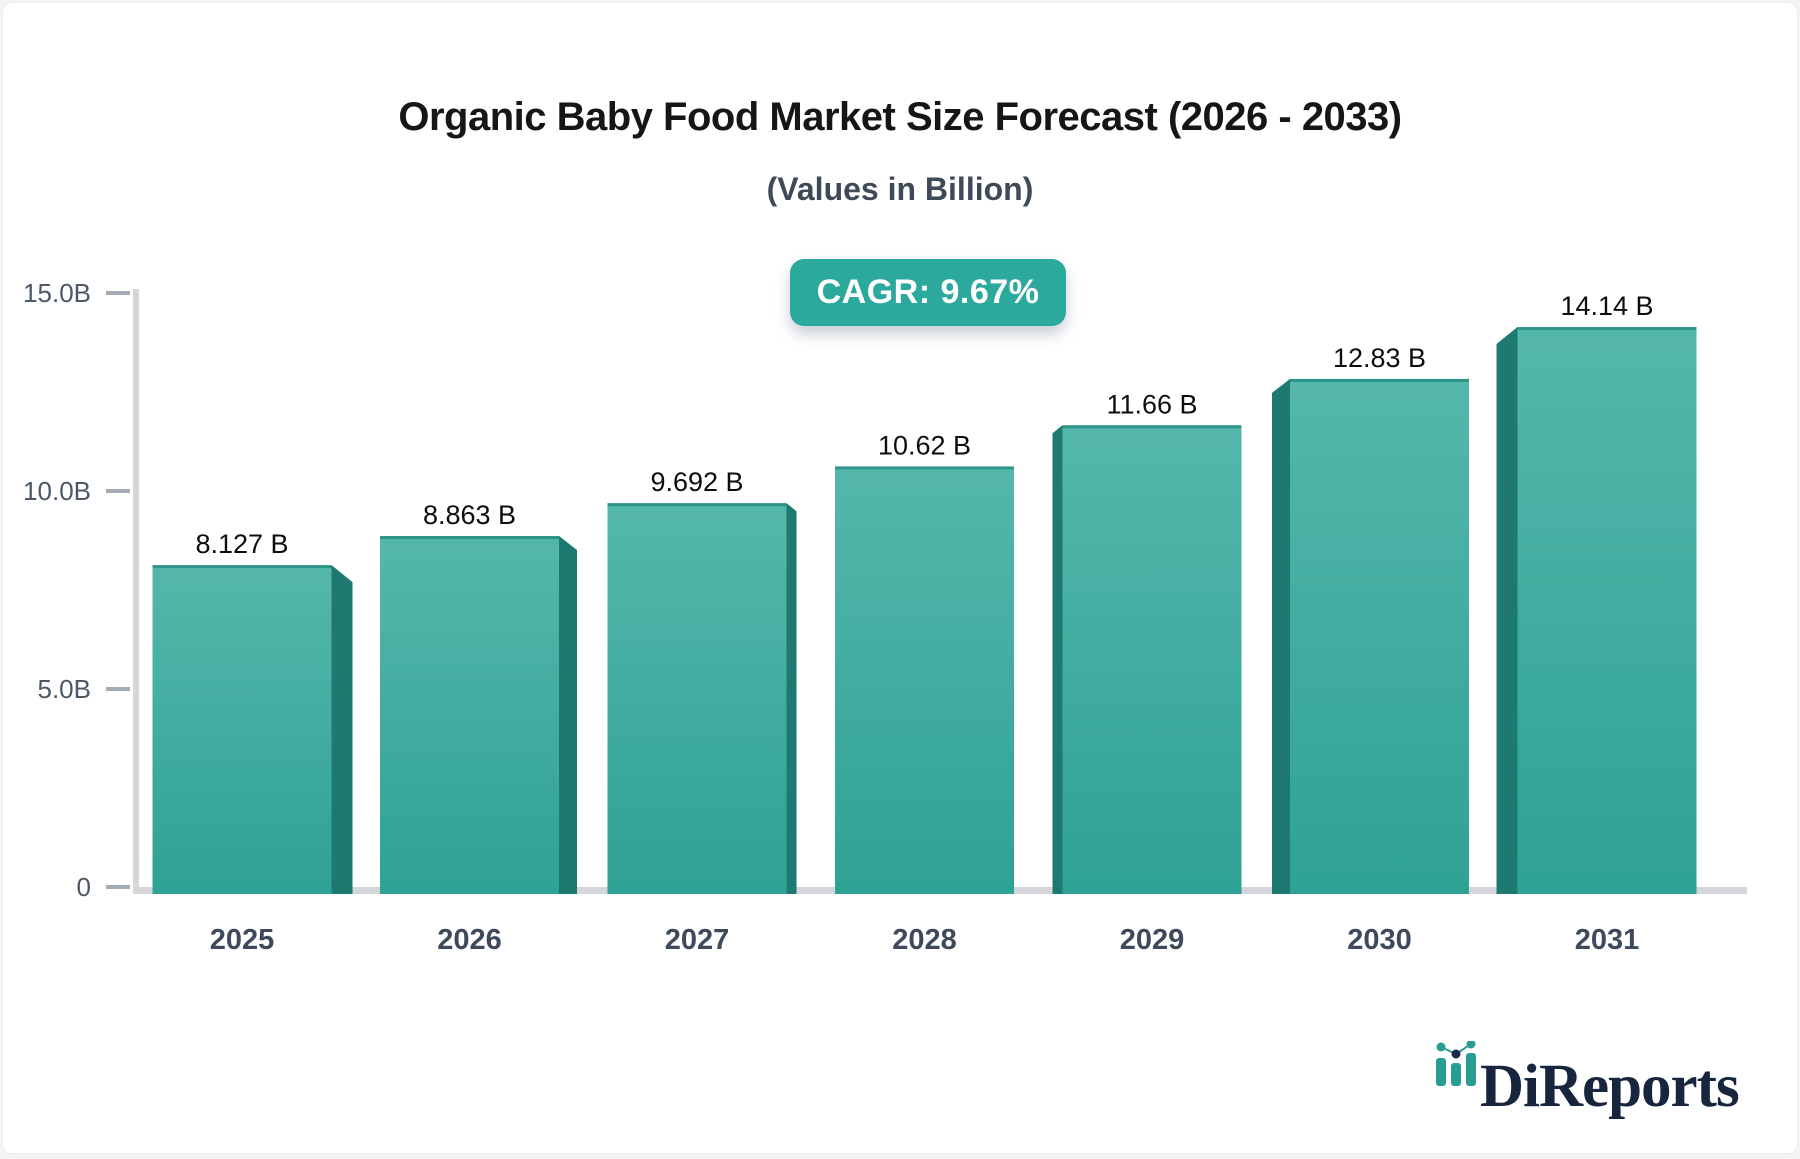  Describe the element at coordinates (697, 698) in the screenshot. I see `bar-face-2027` at that location.